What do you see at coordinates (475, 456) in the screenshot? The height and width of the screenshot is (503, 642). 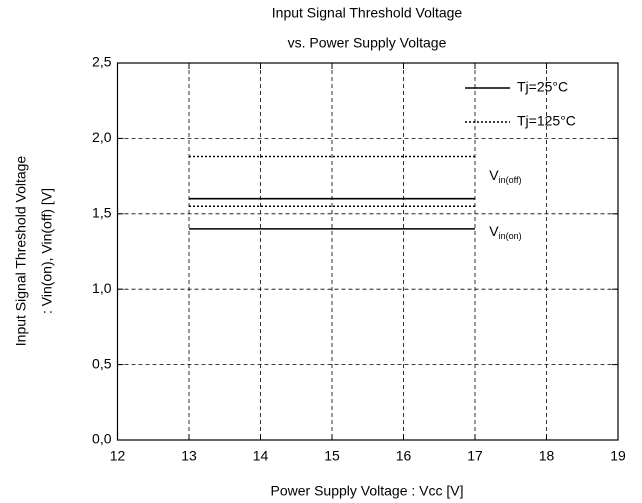 I see `x-tick-label: 17` at bounding box center [475, 456].